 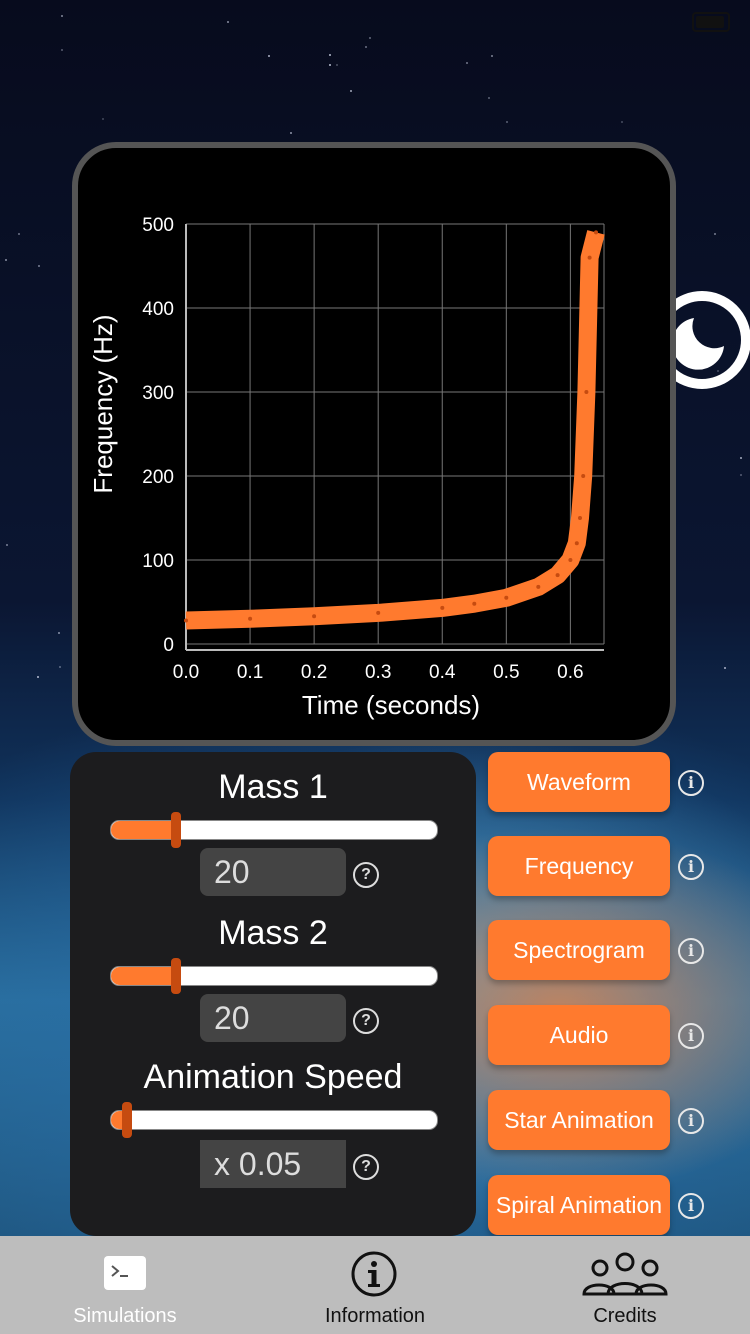 What do you see at coordinates (625, 1316) in the screenshot?
I see `tab-credits-label: Credits` at bounding box center [625, 1316].